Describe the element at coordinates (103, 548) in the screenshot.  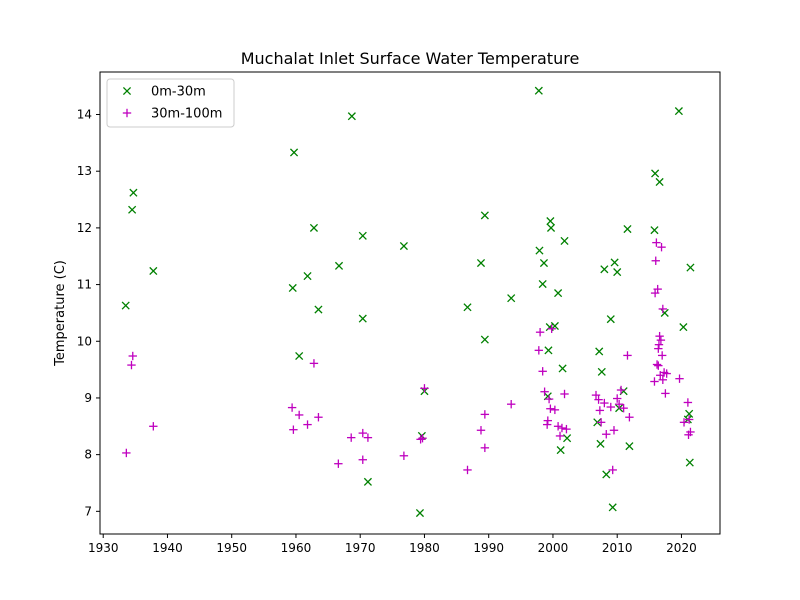
I see `x-tick-label: 1930` at that location.